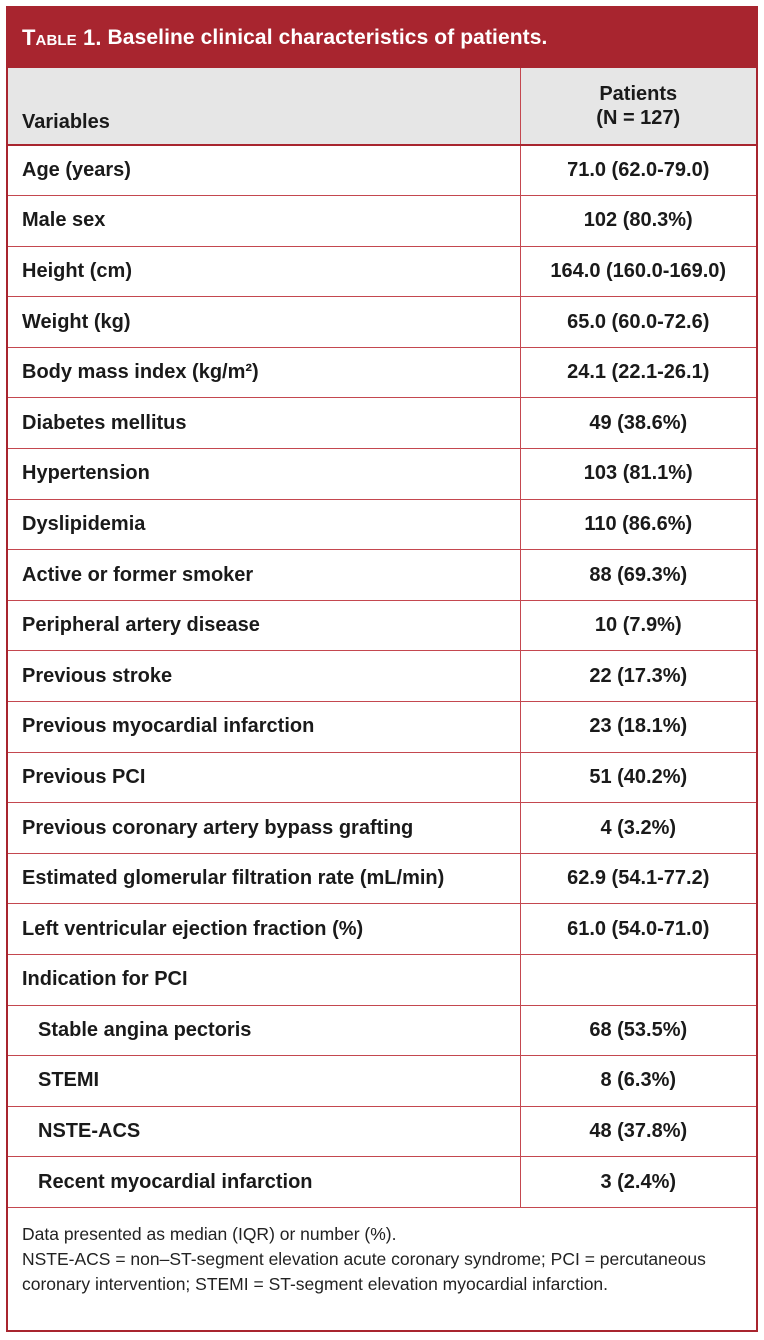 The width and height of the screenshot is (764, 1340). Describe the element at coordinates (637, 423) in the screenshot. I see `row-value: 49 (38.6%)` at that location.